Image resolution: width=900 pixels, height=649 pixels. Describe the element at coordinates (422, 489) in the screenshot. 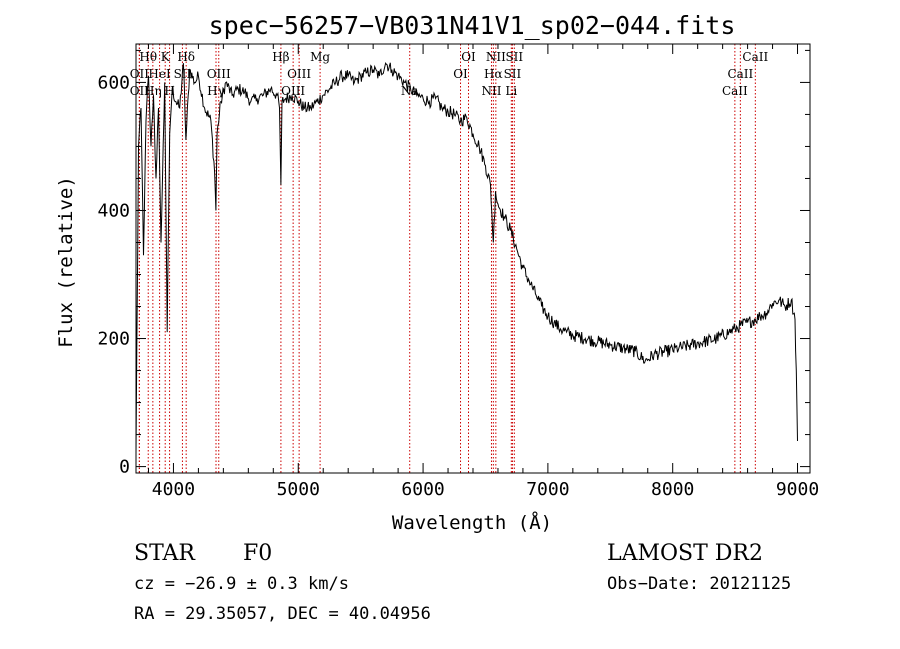

I see `x-tick-label: 6000` at that location.